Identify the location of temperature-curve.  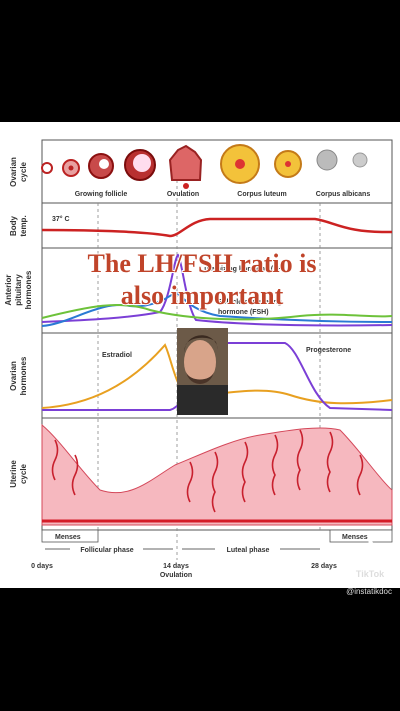
(217, 227).